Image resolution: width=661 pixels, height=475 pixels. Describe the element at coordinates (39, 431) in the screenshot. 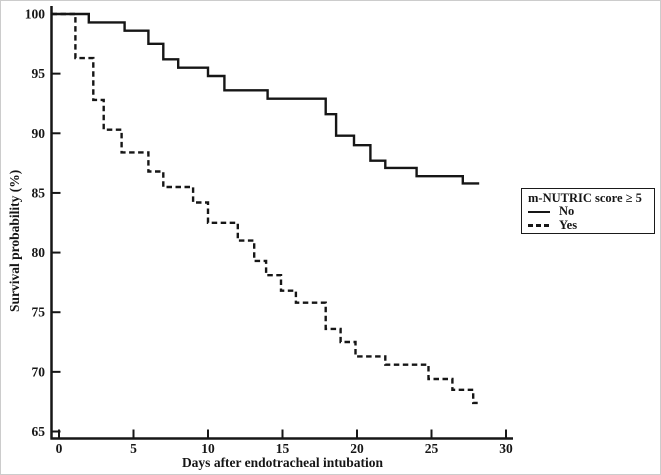

I see `y-tick-label: 65` at that location.